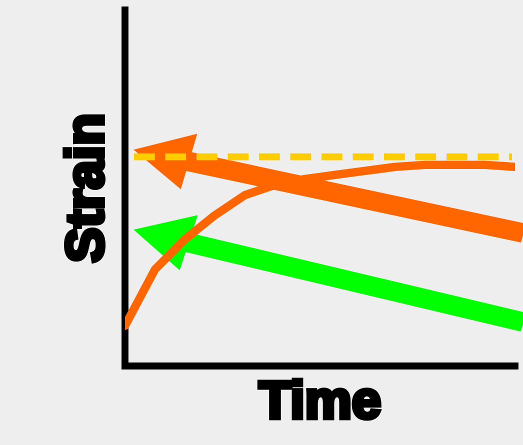 This screenshot has height=445, width=523. I want to click on x-axis-title: Time, so click(319, 399).